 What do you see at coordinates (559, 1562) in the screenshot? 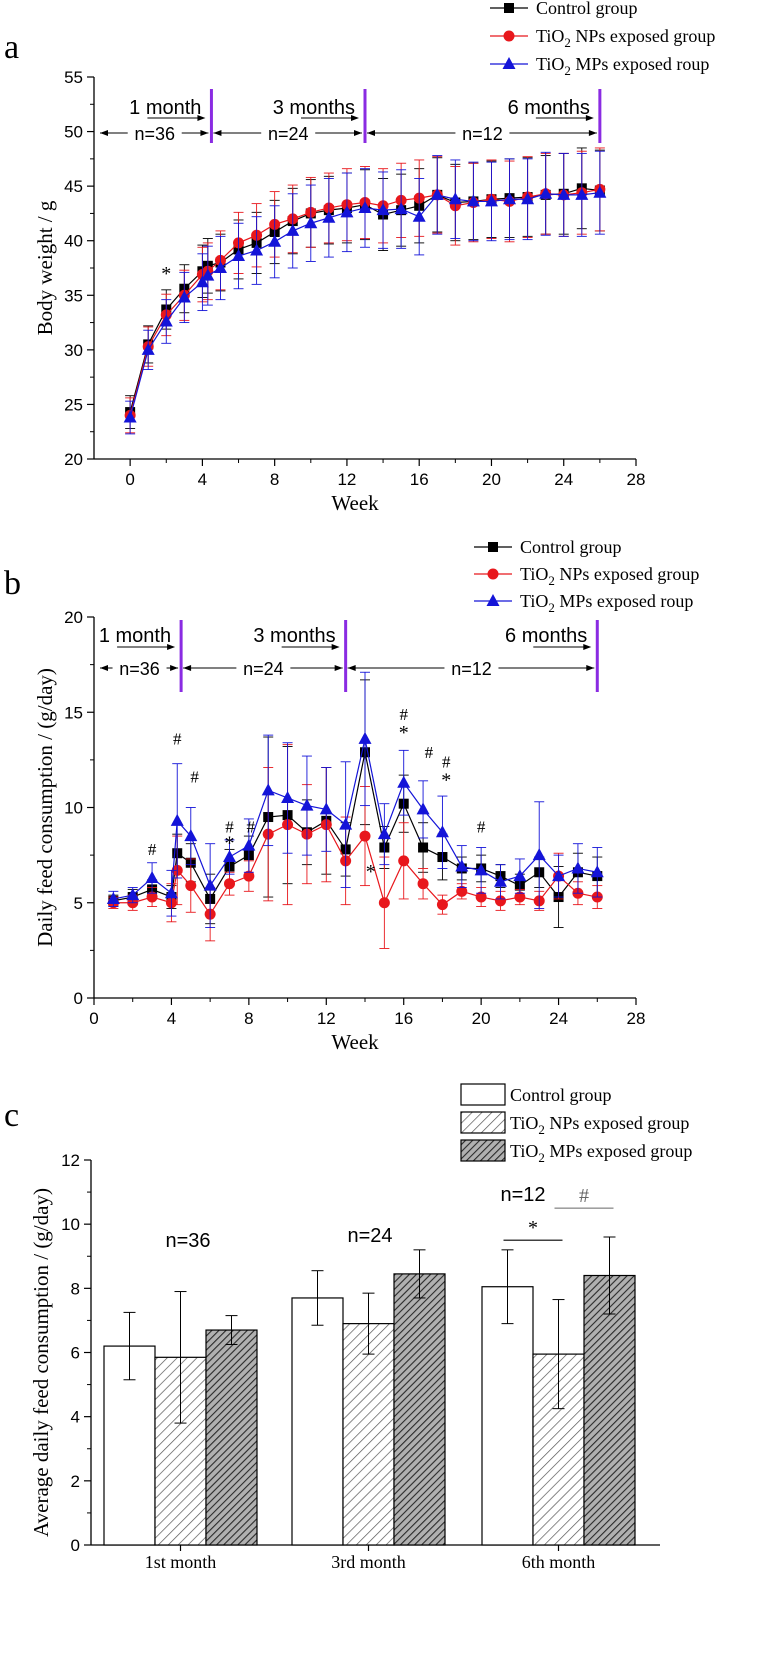
I see `x-tick-label: 6th month` at bounding box center [559, 1562].